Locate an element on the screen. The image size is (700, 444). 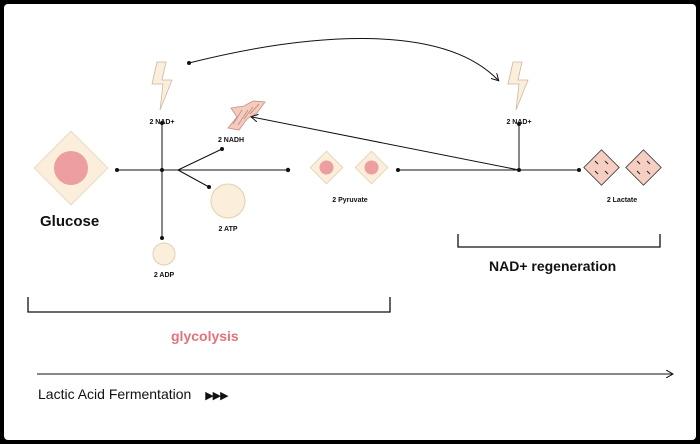
glycolysis-label: glycolysis is located at coordinates (205, 336).